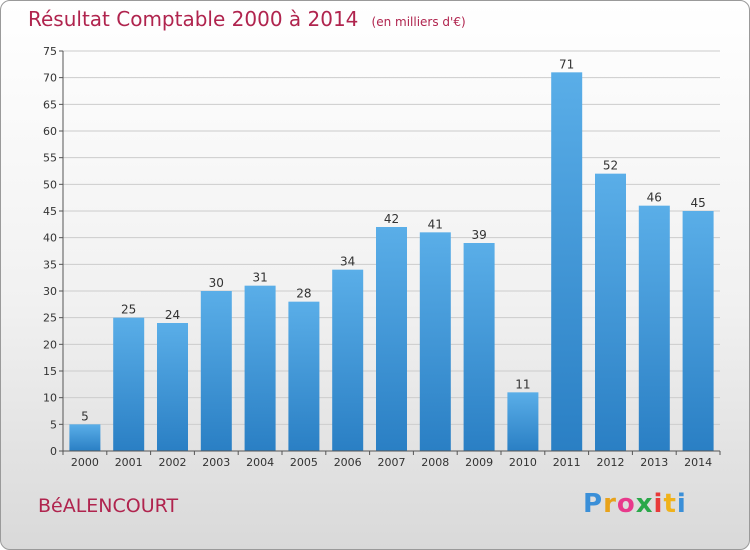  I want to click on logo-letter: x, so click(644, 504).